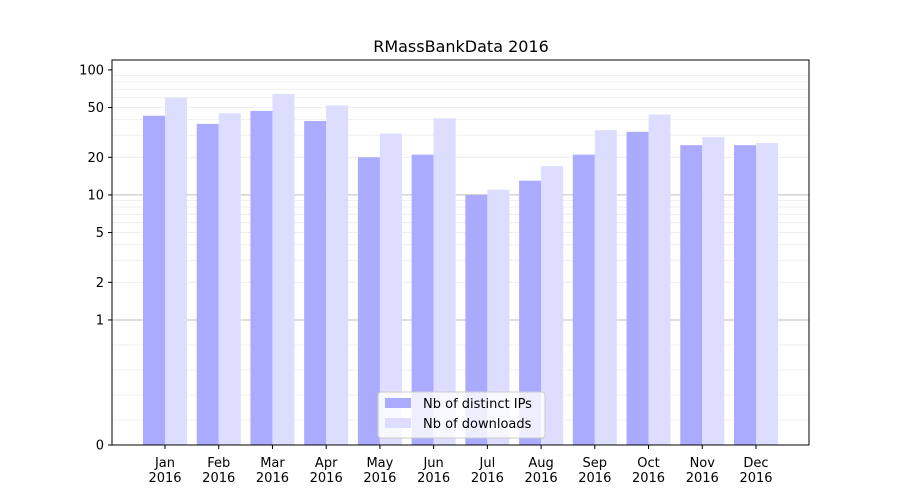 The height and width of the screenshot is (500, 900). Describe the element at coordinates (100, 446) in the screenshot. I see `y-tick-label: 0` at that location.